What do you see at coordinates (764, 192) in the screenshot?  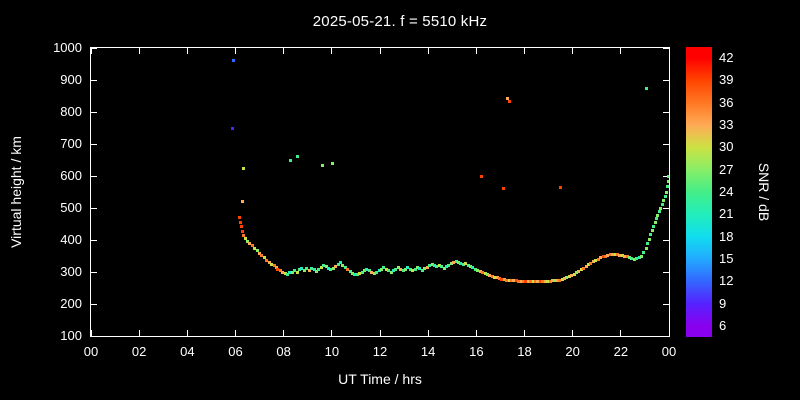 I see `colorbar-label: SNR / dB` at bounding box center [764, 192].